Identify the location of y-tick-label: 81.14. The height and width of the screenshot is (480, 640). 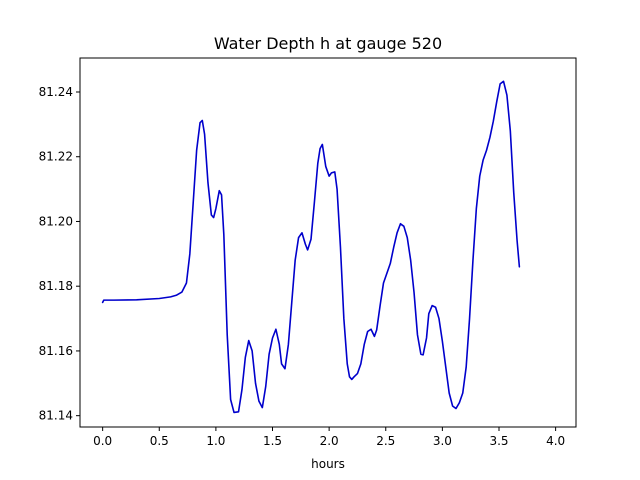
(56, 416).